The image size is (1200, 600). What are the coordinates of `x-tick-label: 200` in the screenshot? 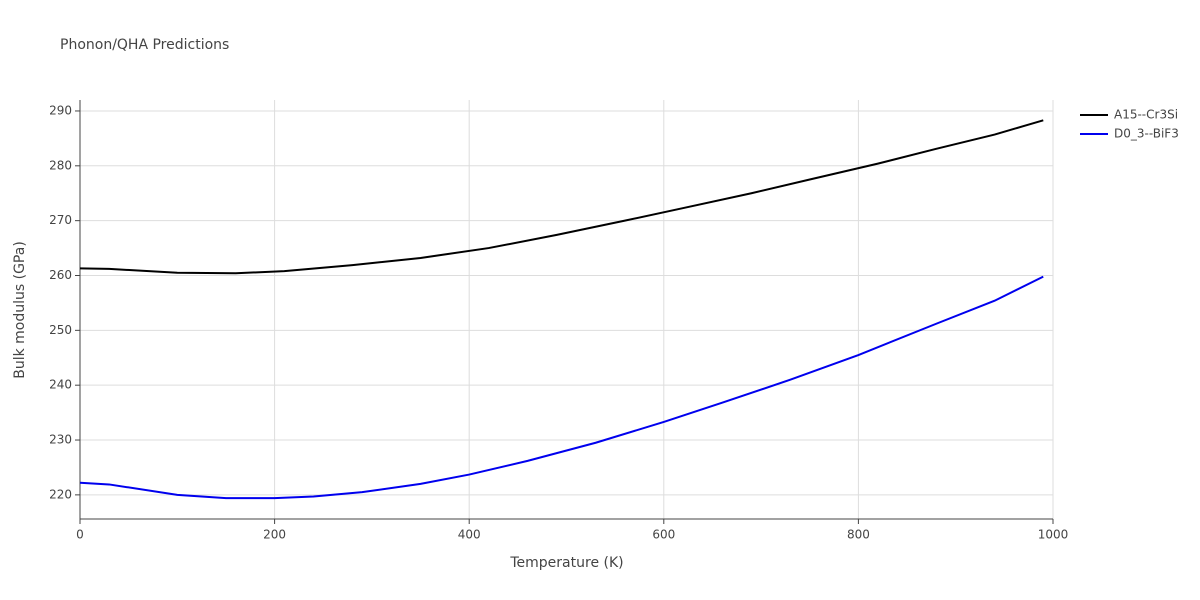 It's located at (274, 535).